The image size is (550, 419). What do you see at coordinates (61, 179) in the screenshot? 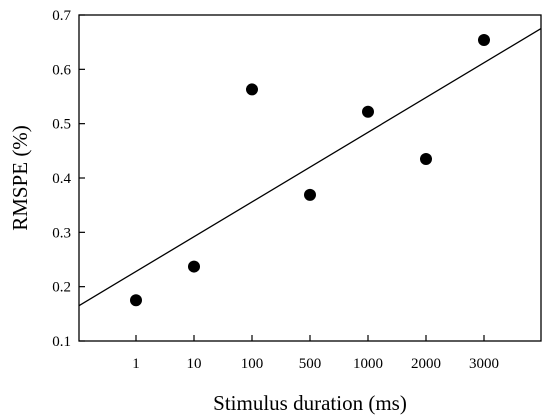
I see `y-tick-label: 0.4` at bounding box center [61, 179].